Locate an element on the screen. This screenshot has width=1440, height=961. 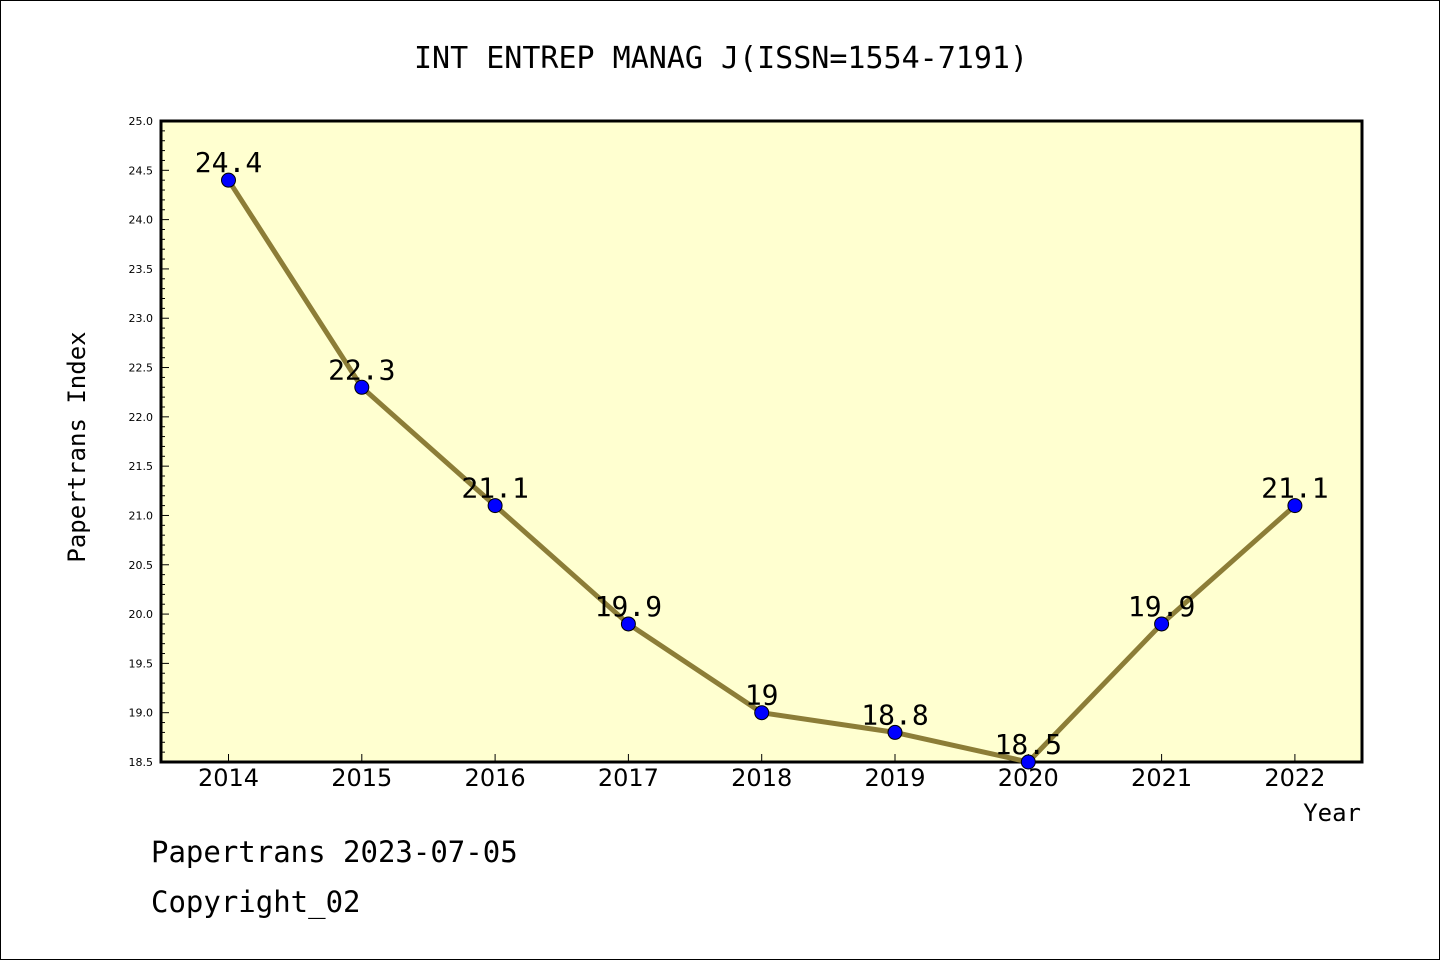
y-tick-label: 24.0 is located at coordinates (141, 220).